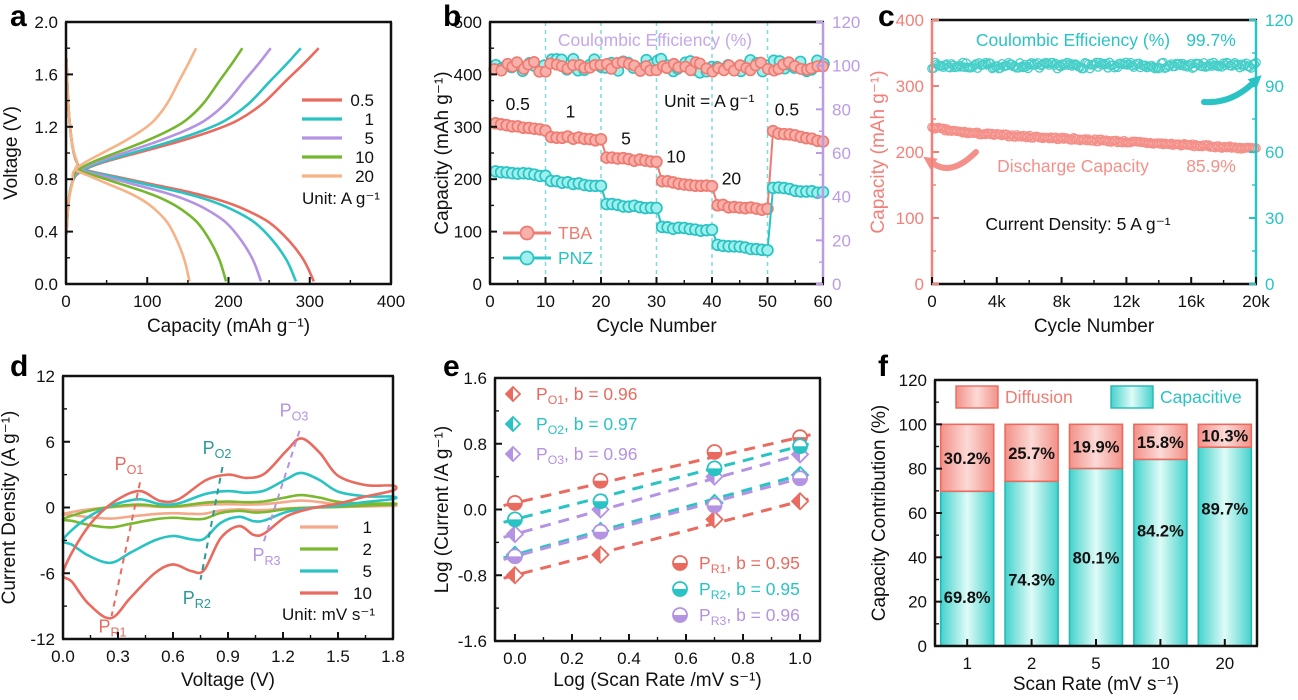 Image resolution: width=1298 pixels, height=700 pixels. What do you see at coordinates (362, 593) in the screenshot?
I see `legend-label-d-10: 10` at bounding box center [362, 593].